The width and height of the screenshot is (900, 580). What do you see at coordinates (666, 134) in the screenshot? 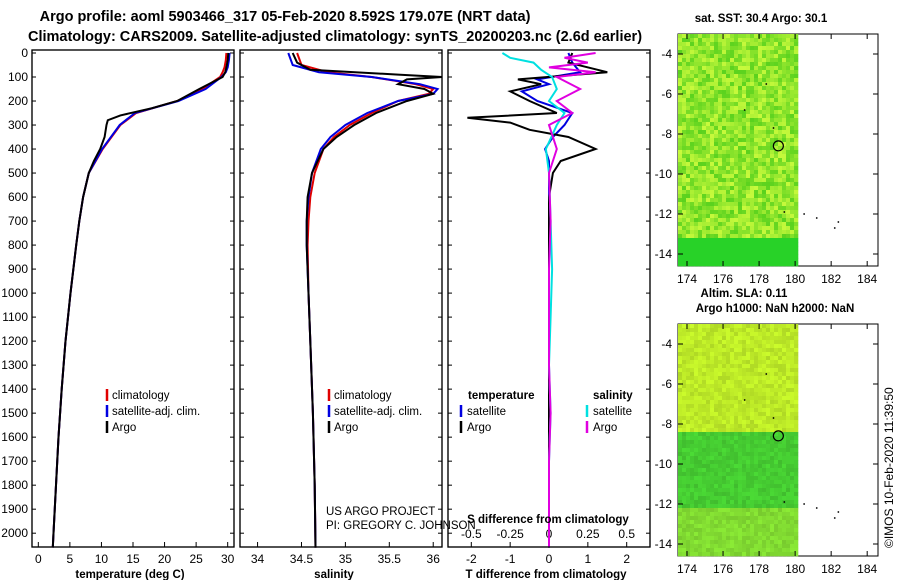
I see `lat-tick-label: -8` at bounding box center [666, 134].